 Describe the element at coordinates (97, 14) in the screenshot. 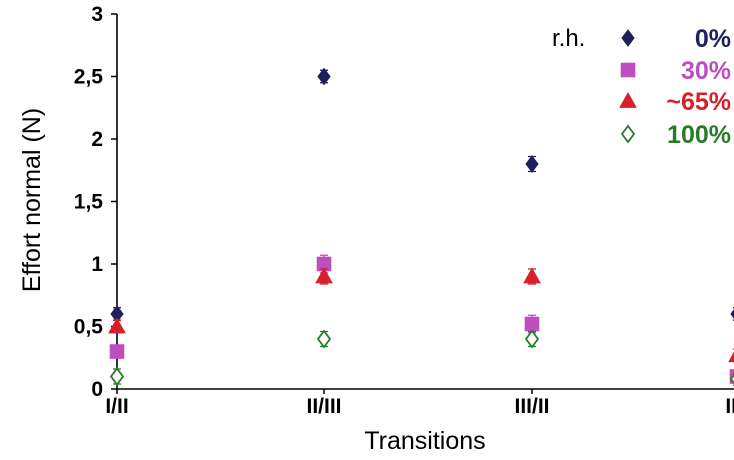

I see `y-tick-label: 3` at that location.